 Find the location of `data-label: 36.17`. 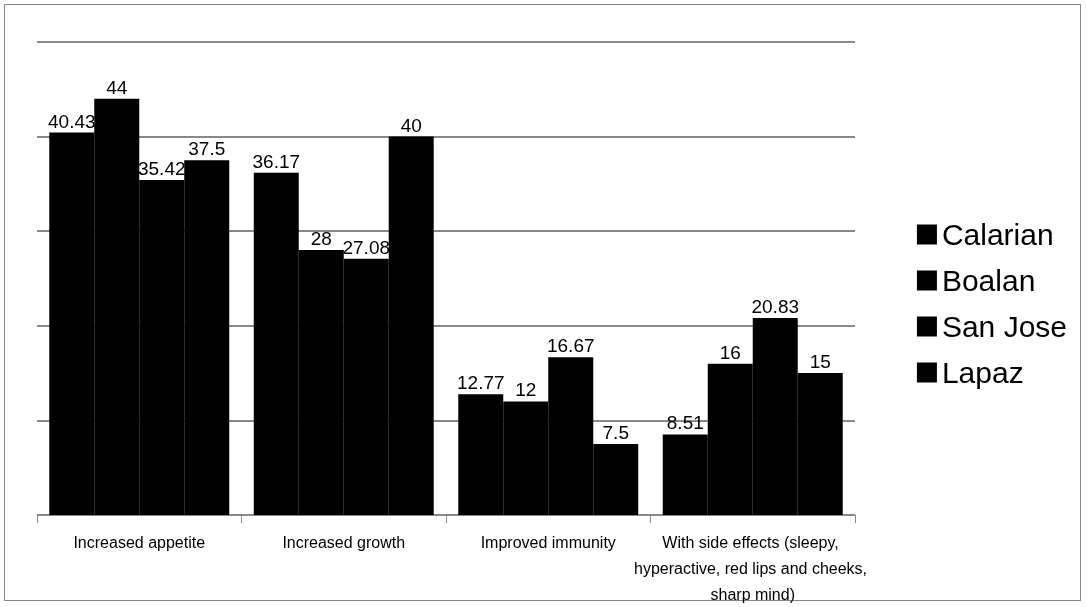

data-label: 36.17 is located at coordinates (276, 161).